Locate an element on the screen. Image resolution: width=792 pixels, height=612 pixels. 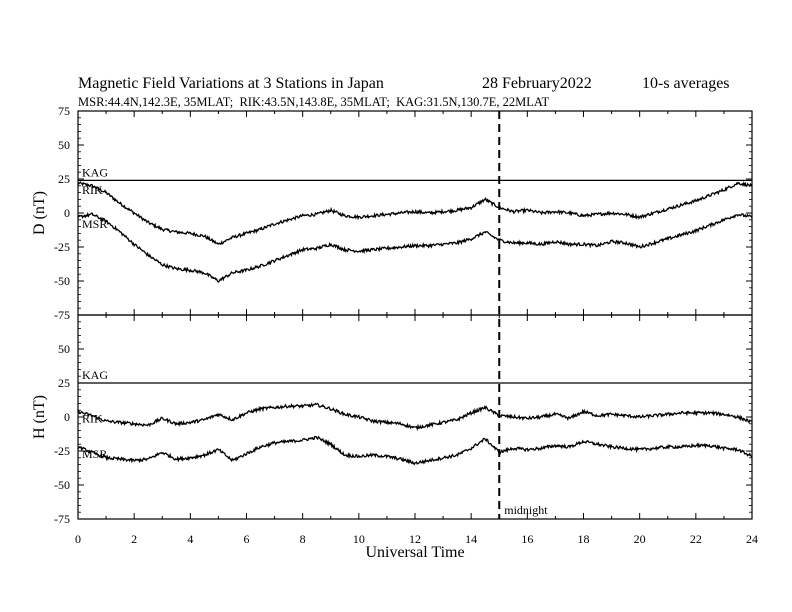
x-tick-label: 2 is located at coordinates (134, 539).